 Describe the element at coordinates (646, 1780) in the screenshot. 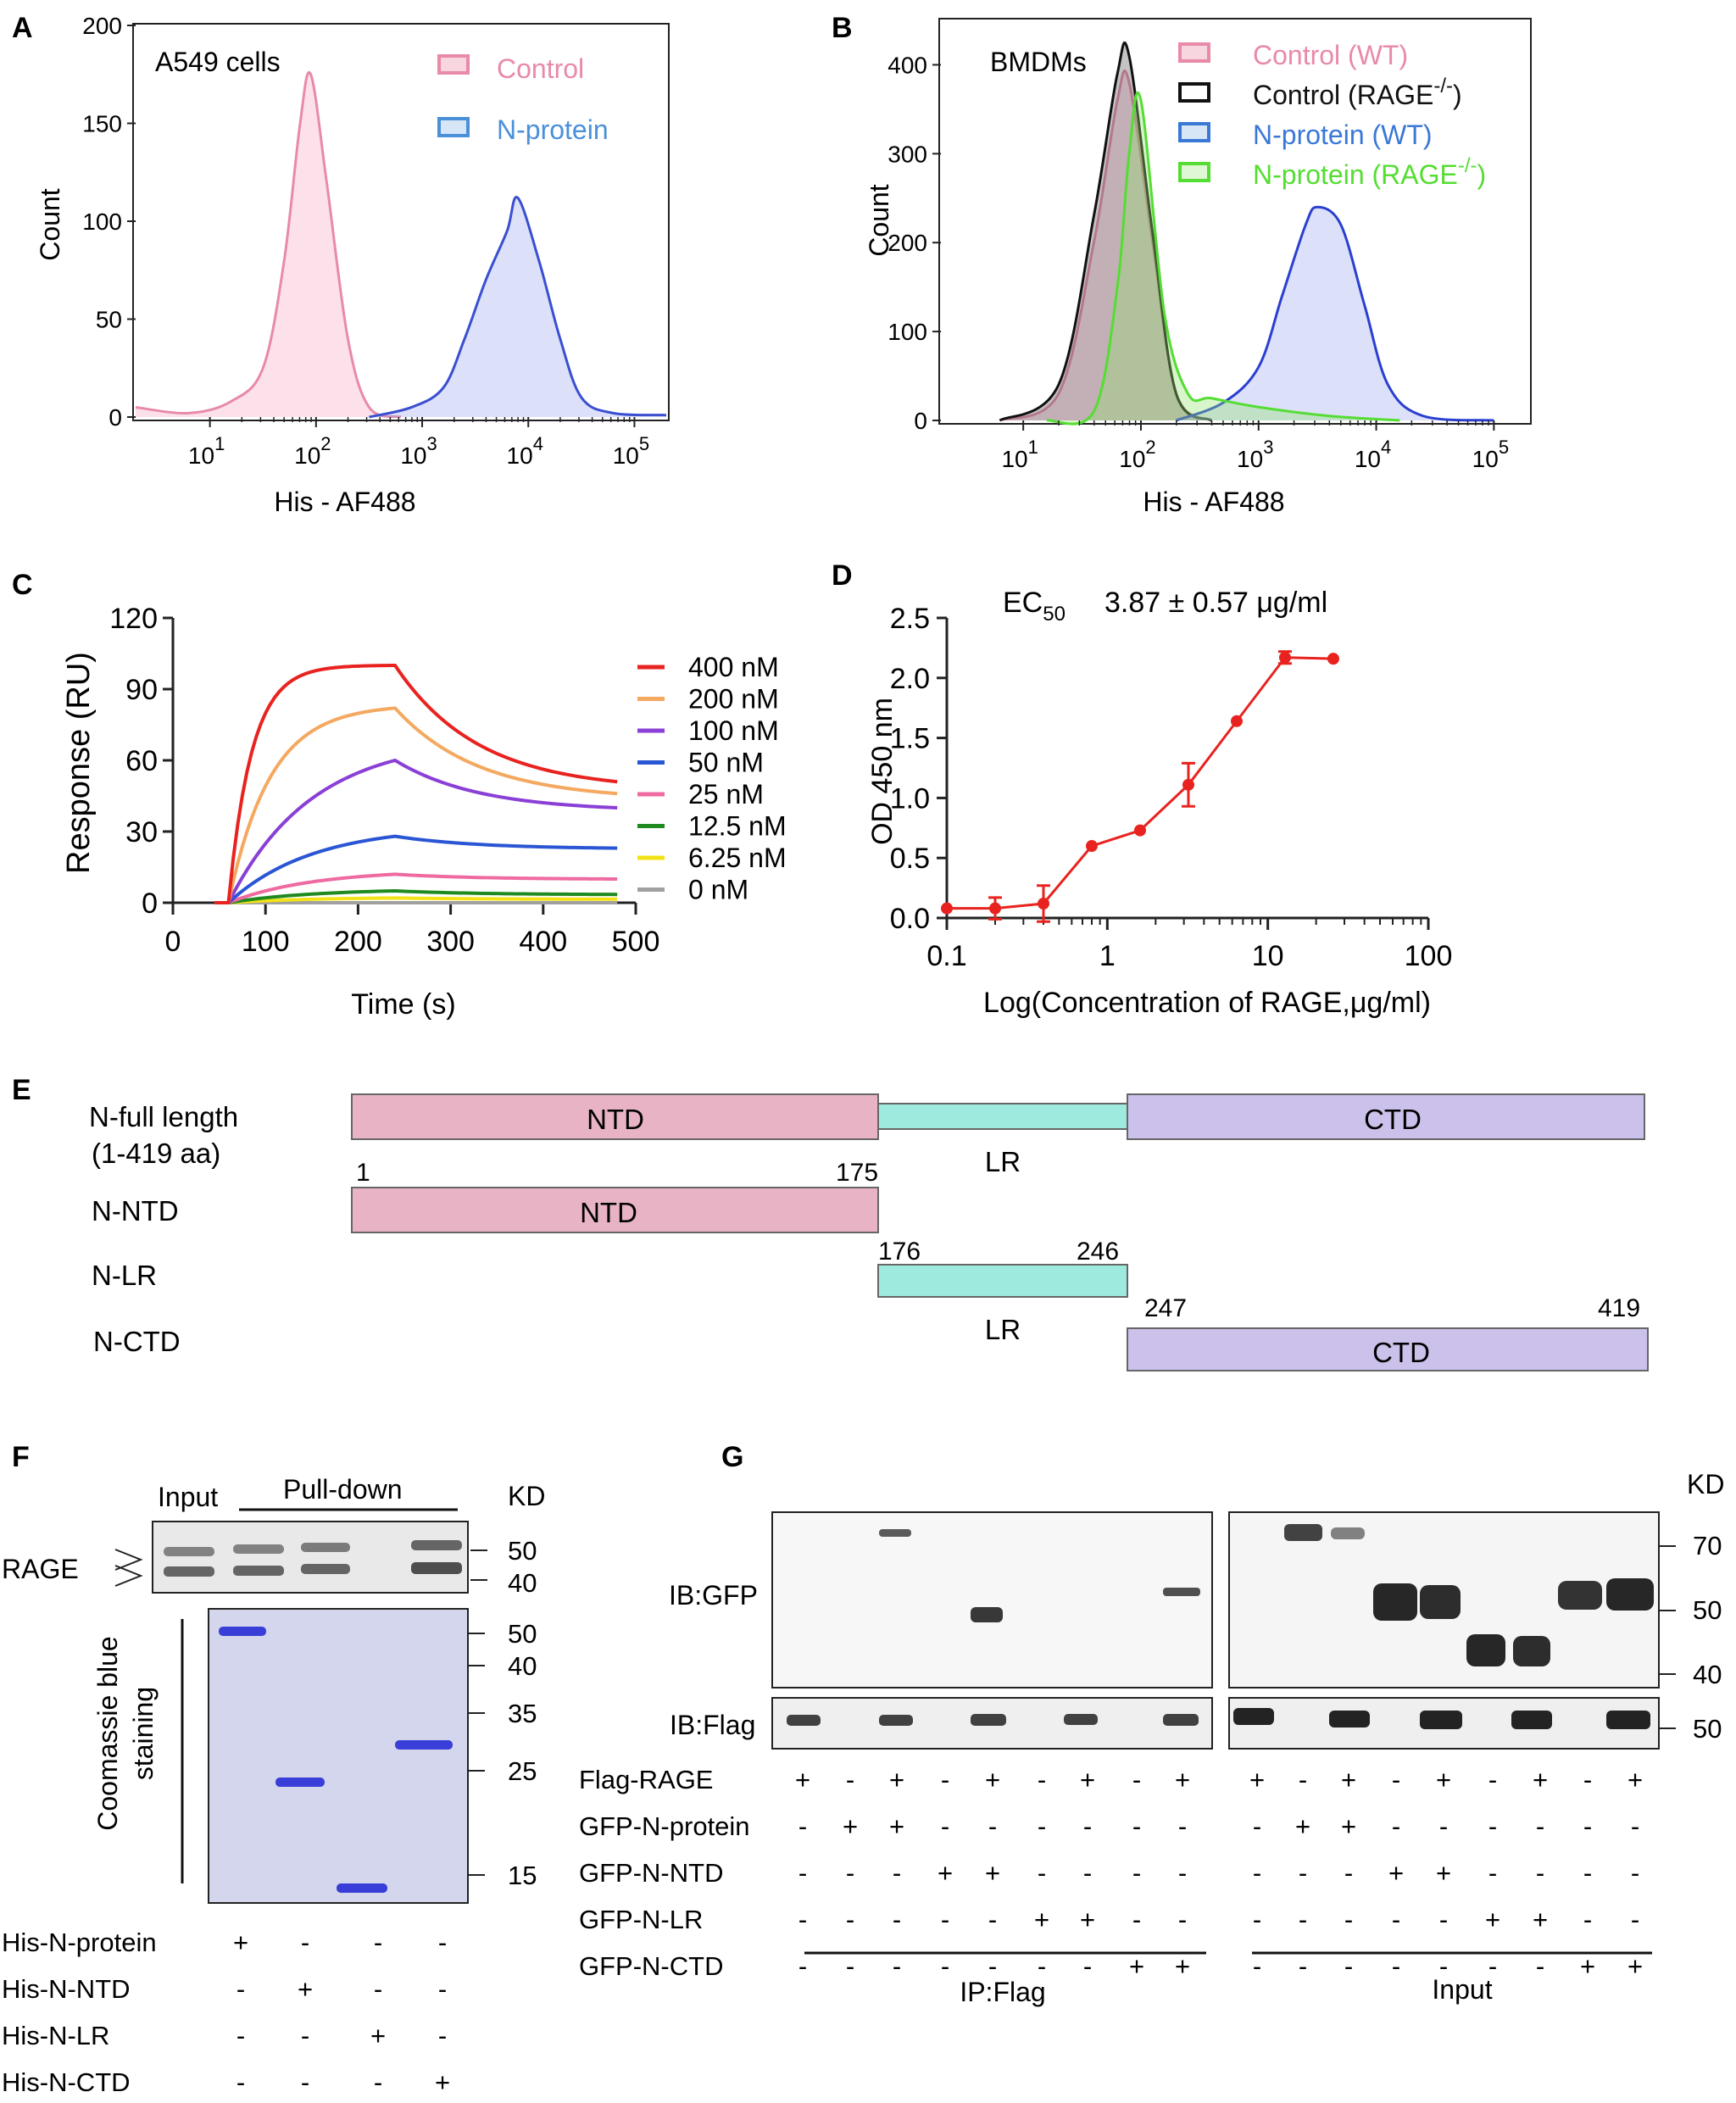

I see `row-label-1: Flag-RAGE` at that location.